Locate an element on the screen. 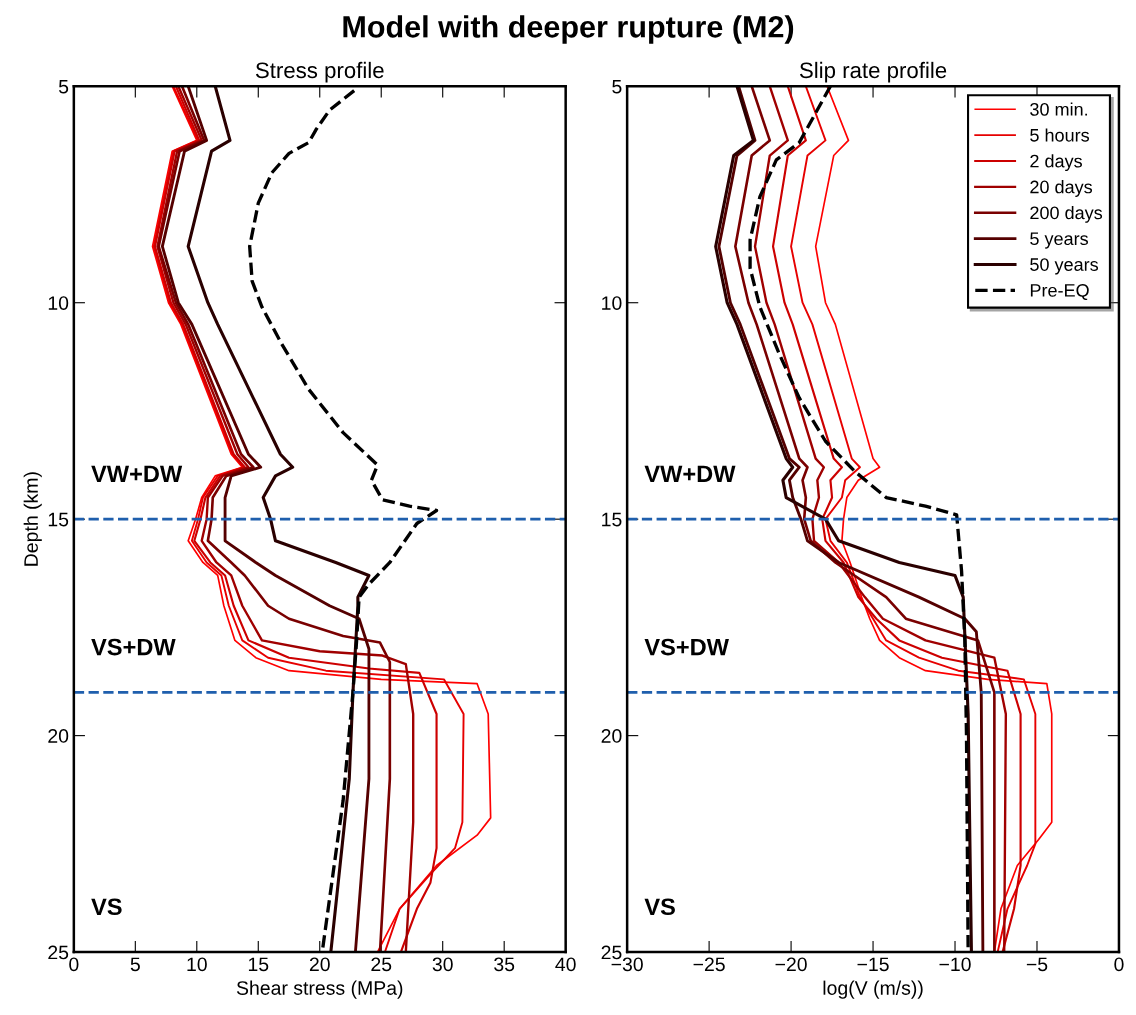 The width and height of the screenshot is (1136, 1015). chart-subtitle: Stress profile is located at coordinates (319, 72).